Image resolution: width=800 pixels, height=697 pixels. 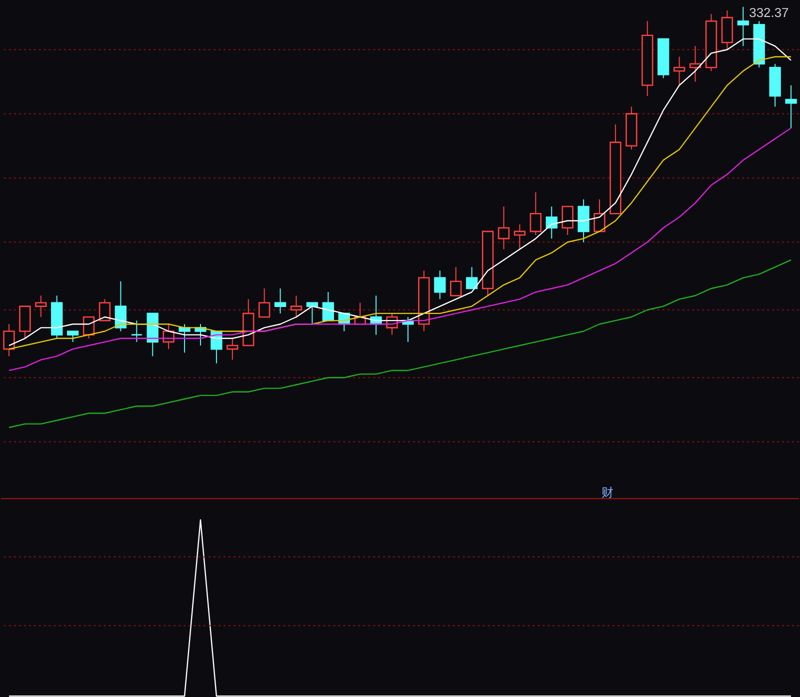 What do you see at coordinates (607, 493) in the screenshot?
I see `text: 财` at bounding box center [607, 493].